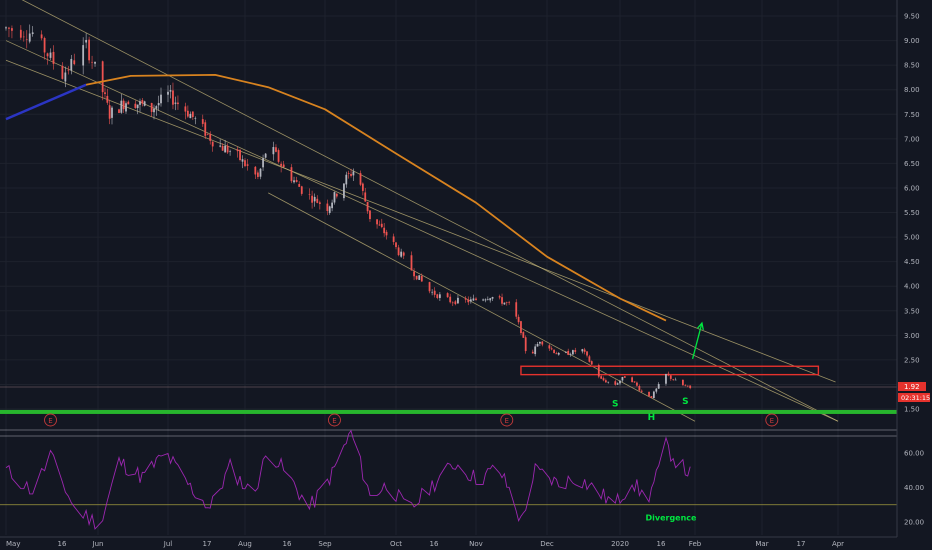 Image resolution: width=932 pixels, height=550 pixels. What do you see at coordinates (245, 544) in the screenshot?
I see `x-tick-label: Aug` at bounding box center [245, 544].